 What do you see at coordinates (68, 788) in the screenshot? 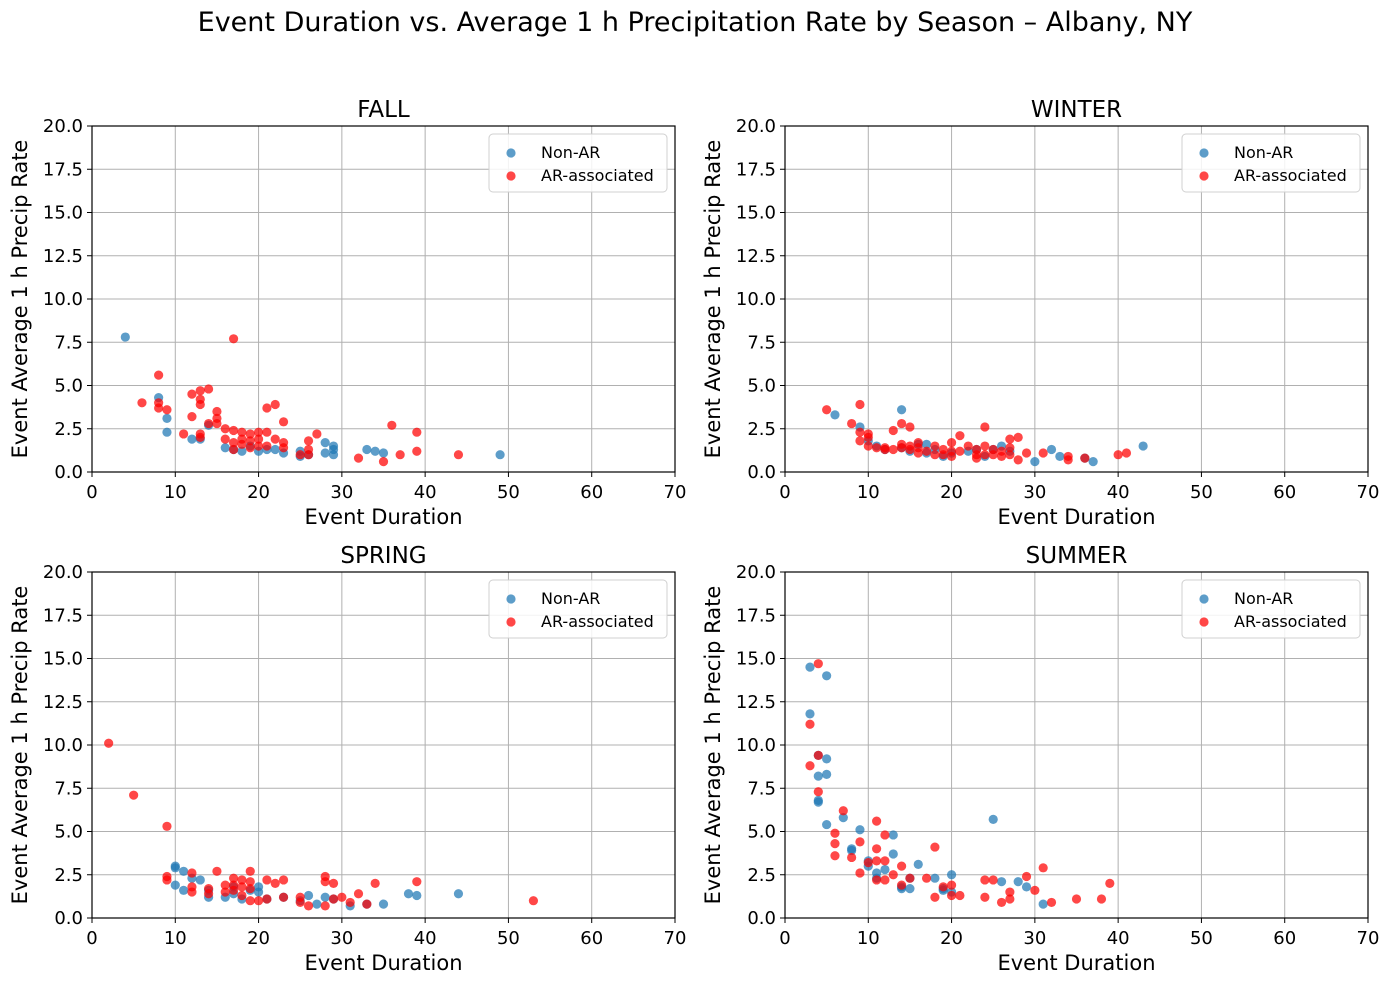
I see `y-tick-label: 7.5` at bounding box center [68, 788].